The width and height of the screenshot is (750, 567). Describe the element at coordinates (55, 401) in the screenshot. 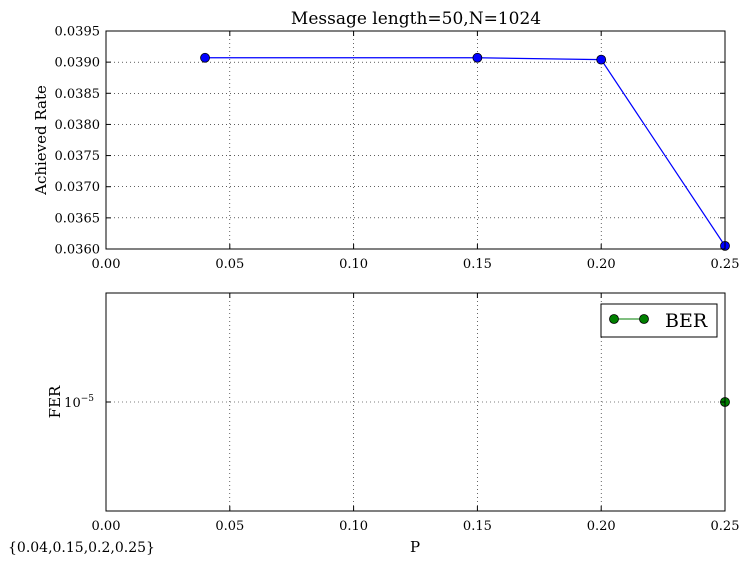

I see `bottom-y-axis-label: FER` at that location.